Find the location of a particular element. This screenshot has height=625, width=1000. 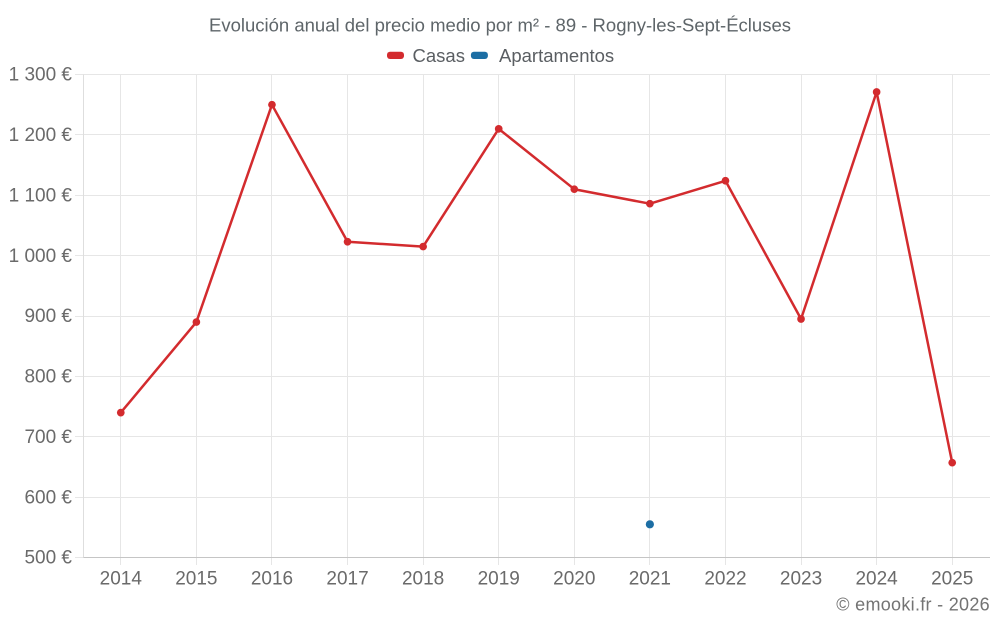

svg-text: 800 € is located at coordinates (48, 377).